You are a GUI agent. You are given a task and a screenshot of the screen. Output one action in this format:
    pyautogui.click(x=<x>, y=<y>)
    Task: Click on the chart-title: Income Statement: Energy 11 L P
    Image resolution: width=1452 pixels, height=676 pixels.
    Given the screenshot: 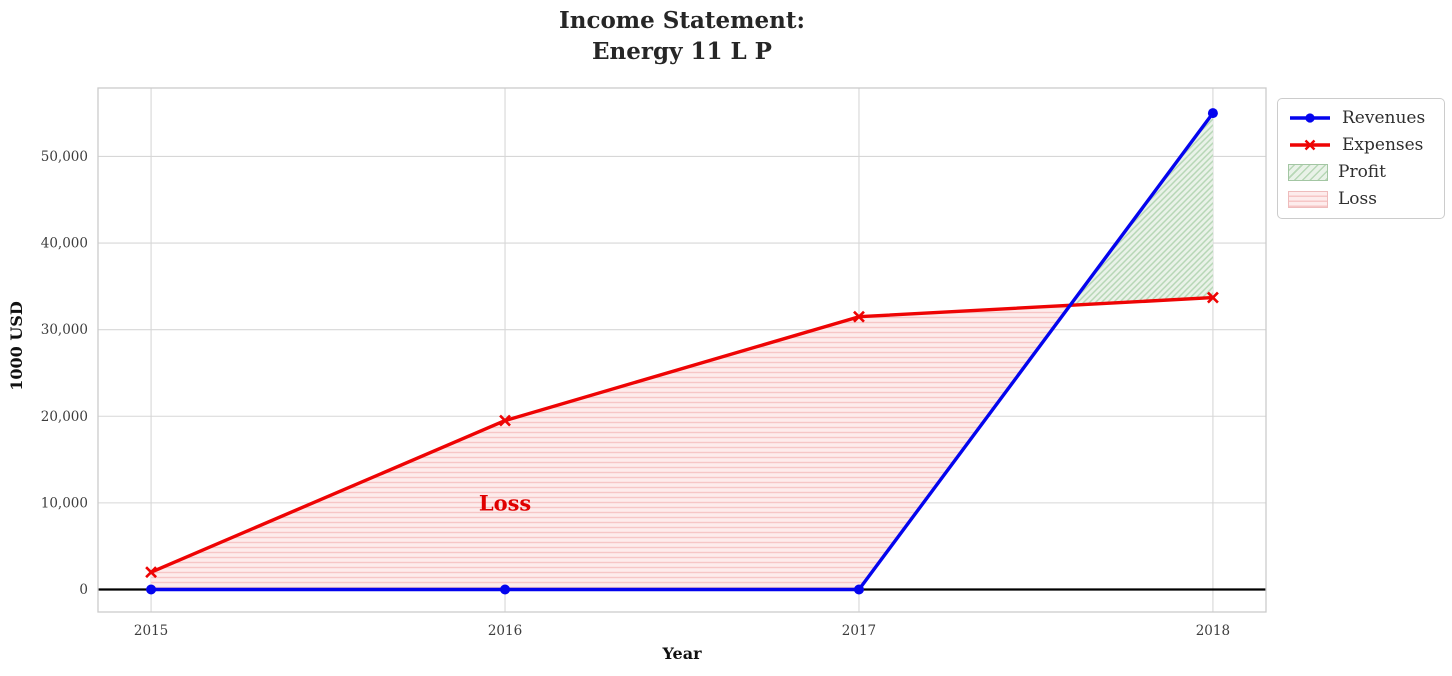 What is the action you would take?
    pyautogui.click(x=682, y=36)
    